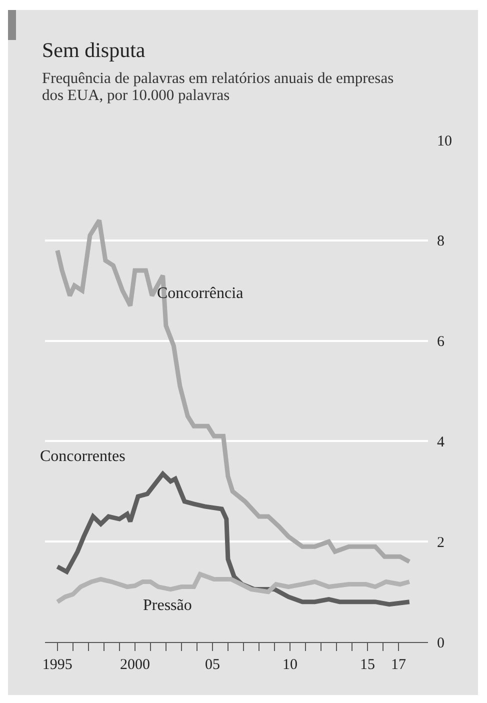 The width and height of the screenshot is (487, 703). I want to click on y-tick-label: 6, so click(441, 342).